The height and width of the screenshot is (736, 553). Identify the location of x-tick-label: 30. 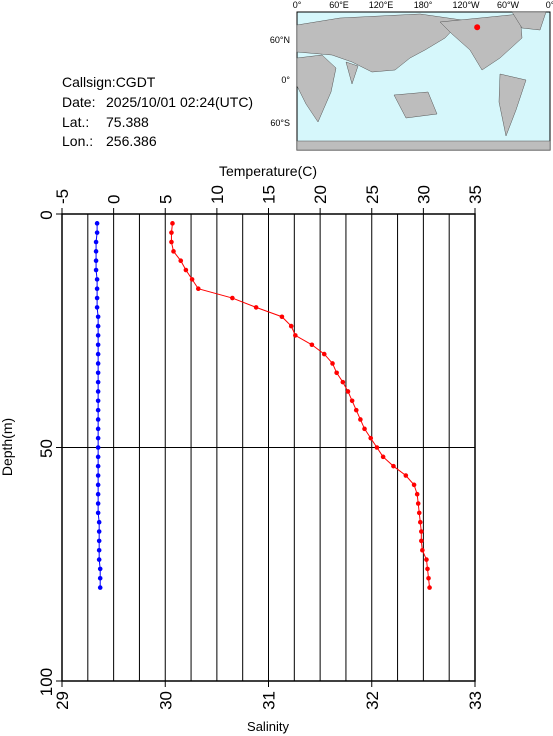
(165, 700).